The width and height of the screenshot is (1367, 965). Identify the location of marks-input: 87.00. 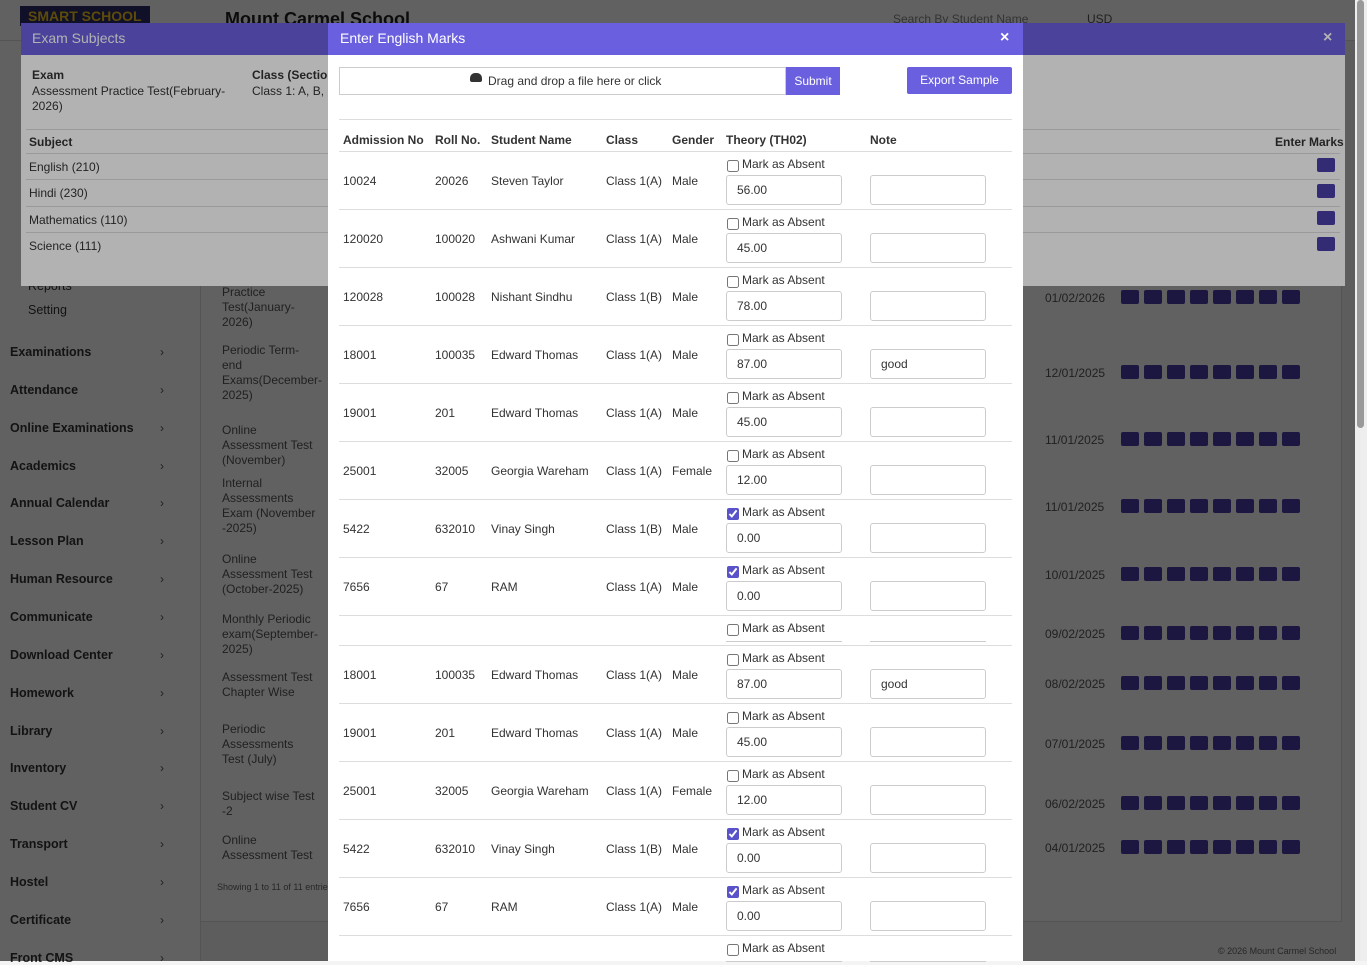
(784, 684).